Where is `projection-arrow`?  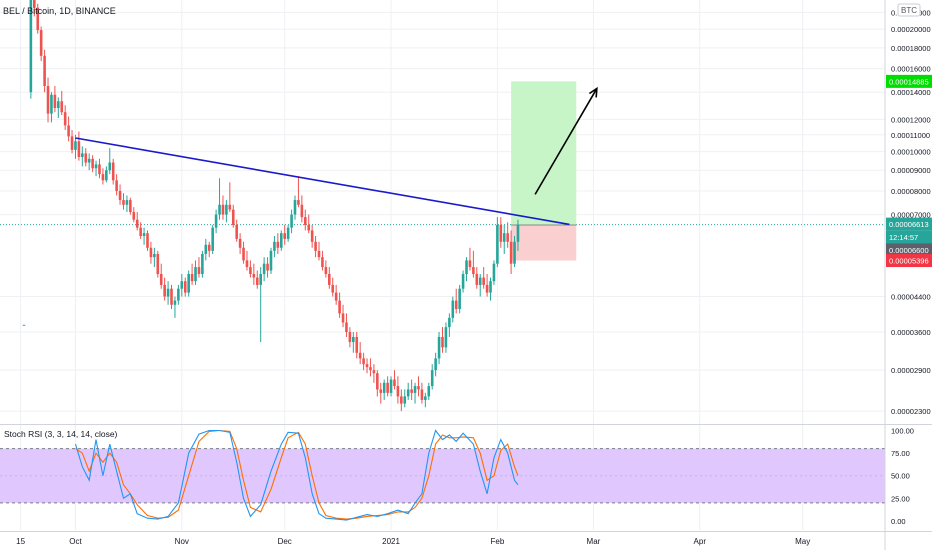 projection-arrow is located at coordinates (566, 141).